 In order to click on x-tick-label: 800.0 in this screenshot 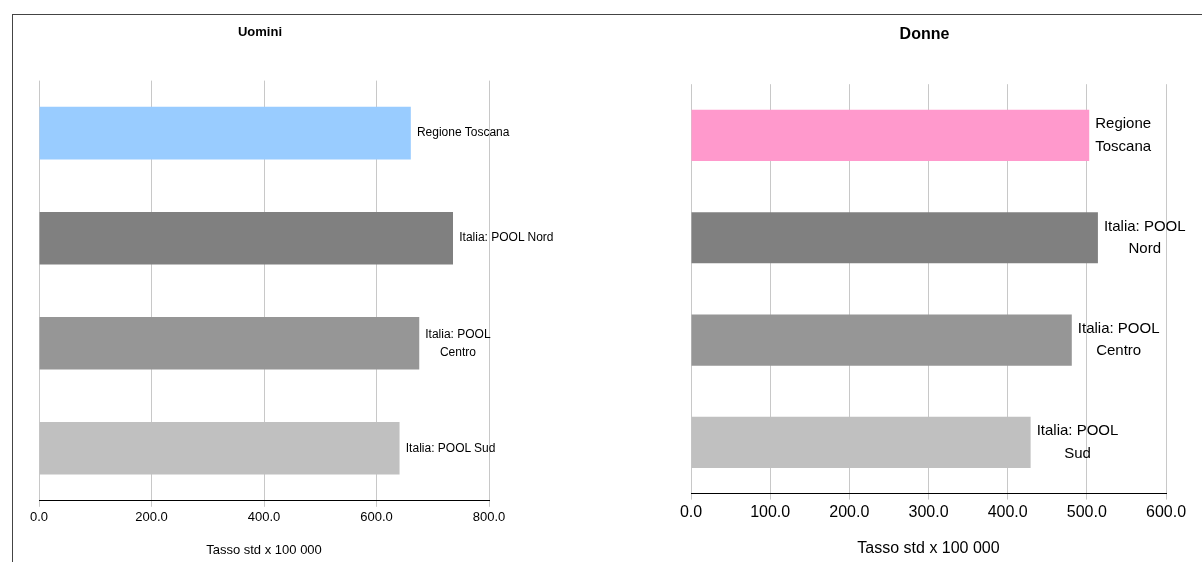, I will do `click(489, 517)`.